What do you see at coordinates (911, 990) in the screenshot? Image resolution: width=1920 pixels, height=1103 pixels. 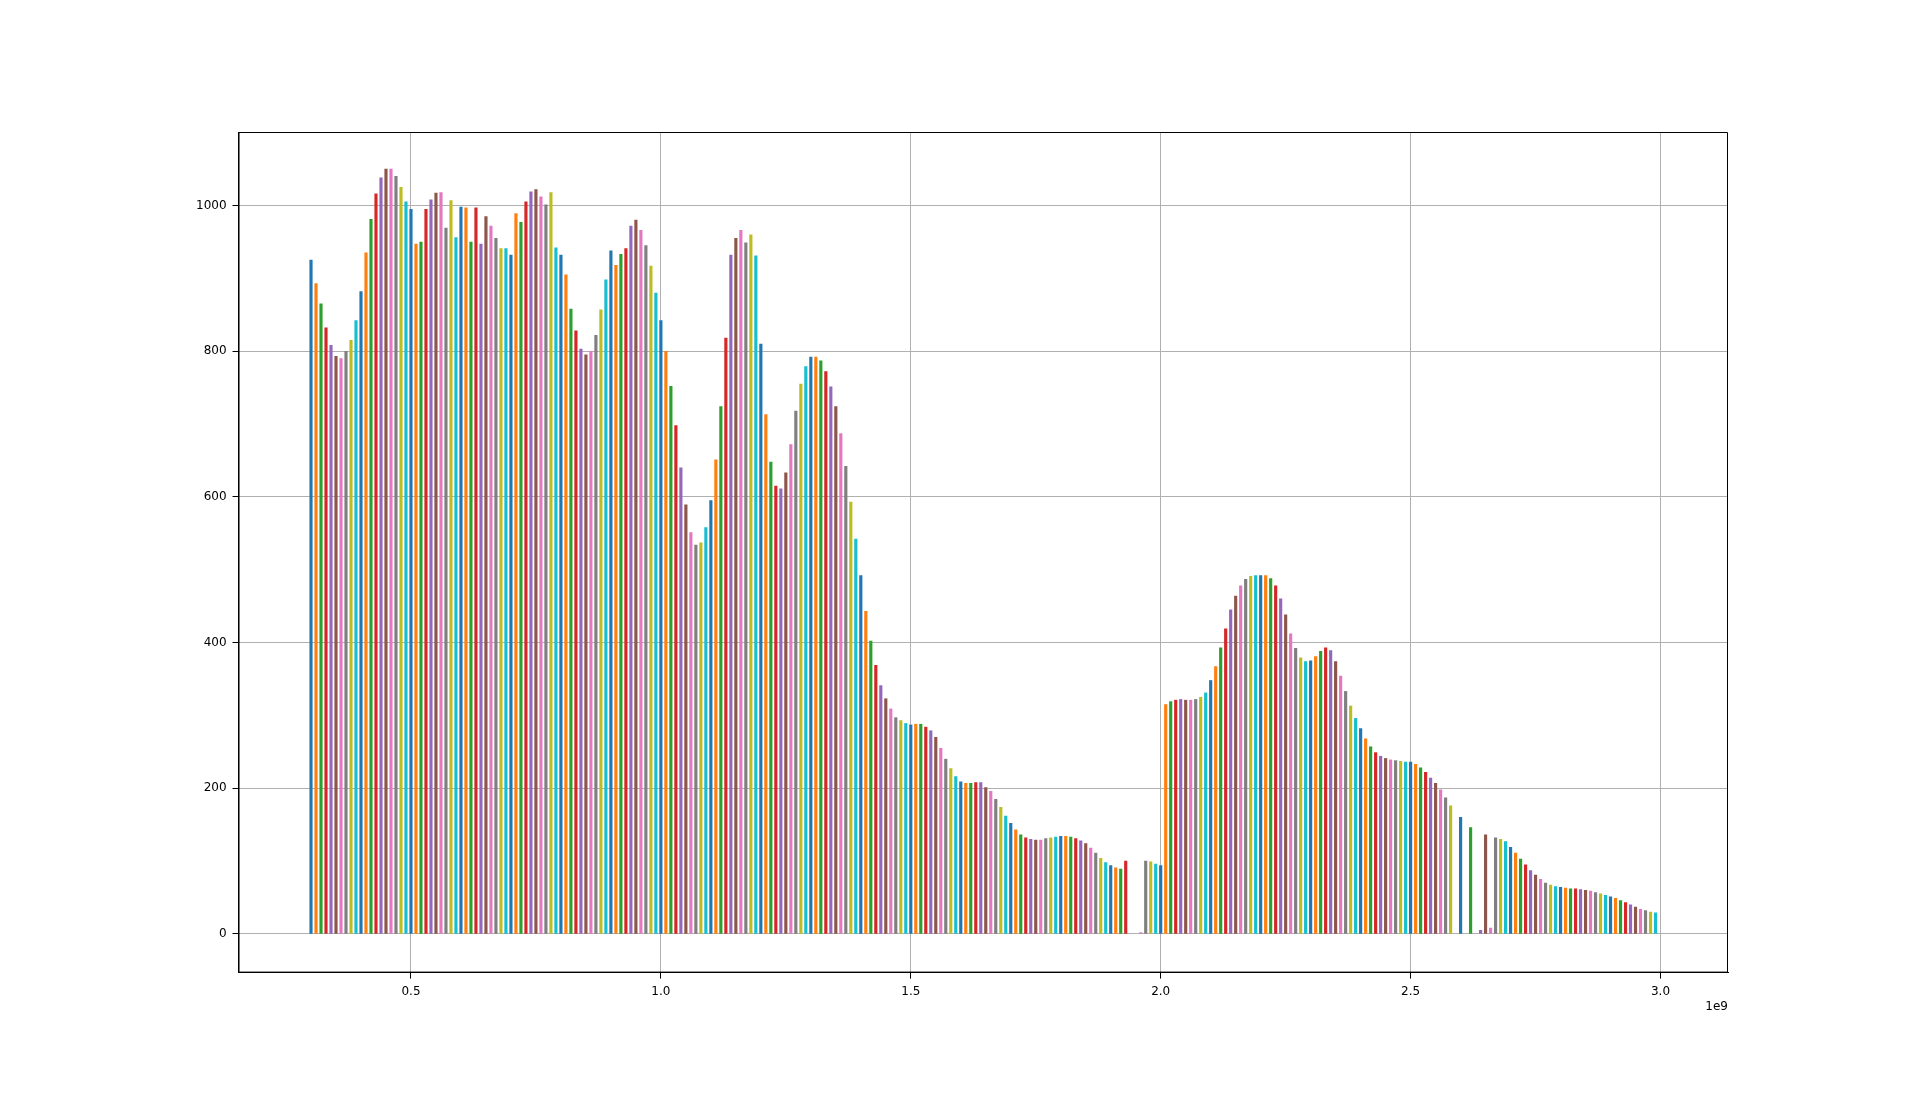 I see `x-tick-label: 1.5` at bounding box center [911, 990].